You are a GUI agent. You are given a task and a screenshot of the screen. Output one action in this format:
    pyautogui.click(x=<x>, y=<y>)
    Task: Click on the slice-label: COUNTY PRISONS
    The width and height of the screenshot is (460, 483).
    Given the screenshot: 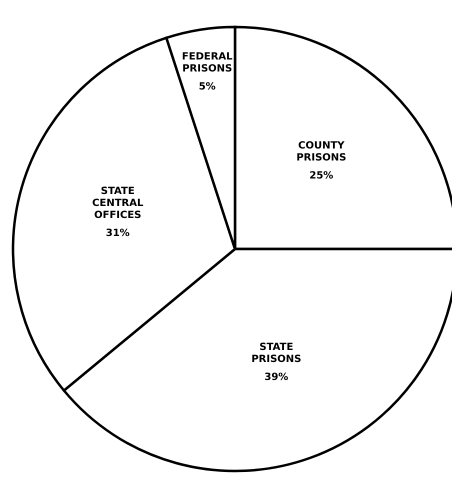 What is the action you would take?
    pyautogui.click(x=321, y=152)
    